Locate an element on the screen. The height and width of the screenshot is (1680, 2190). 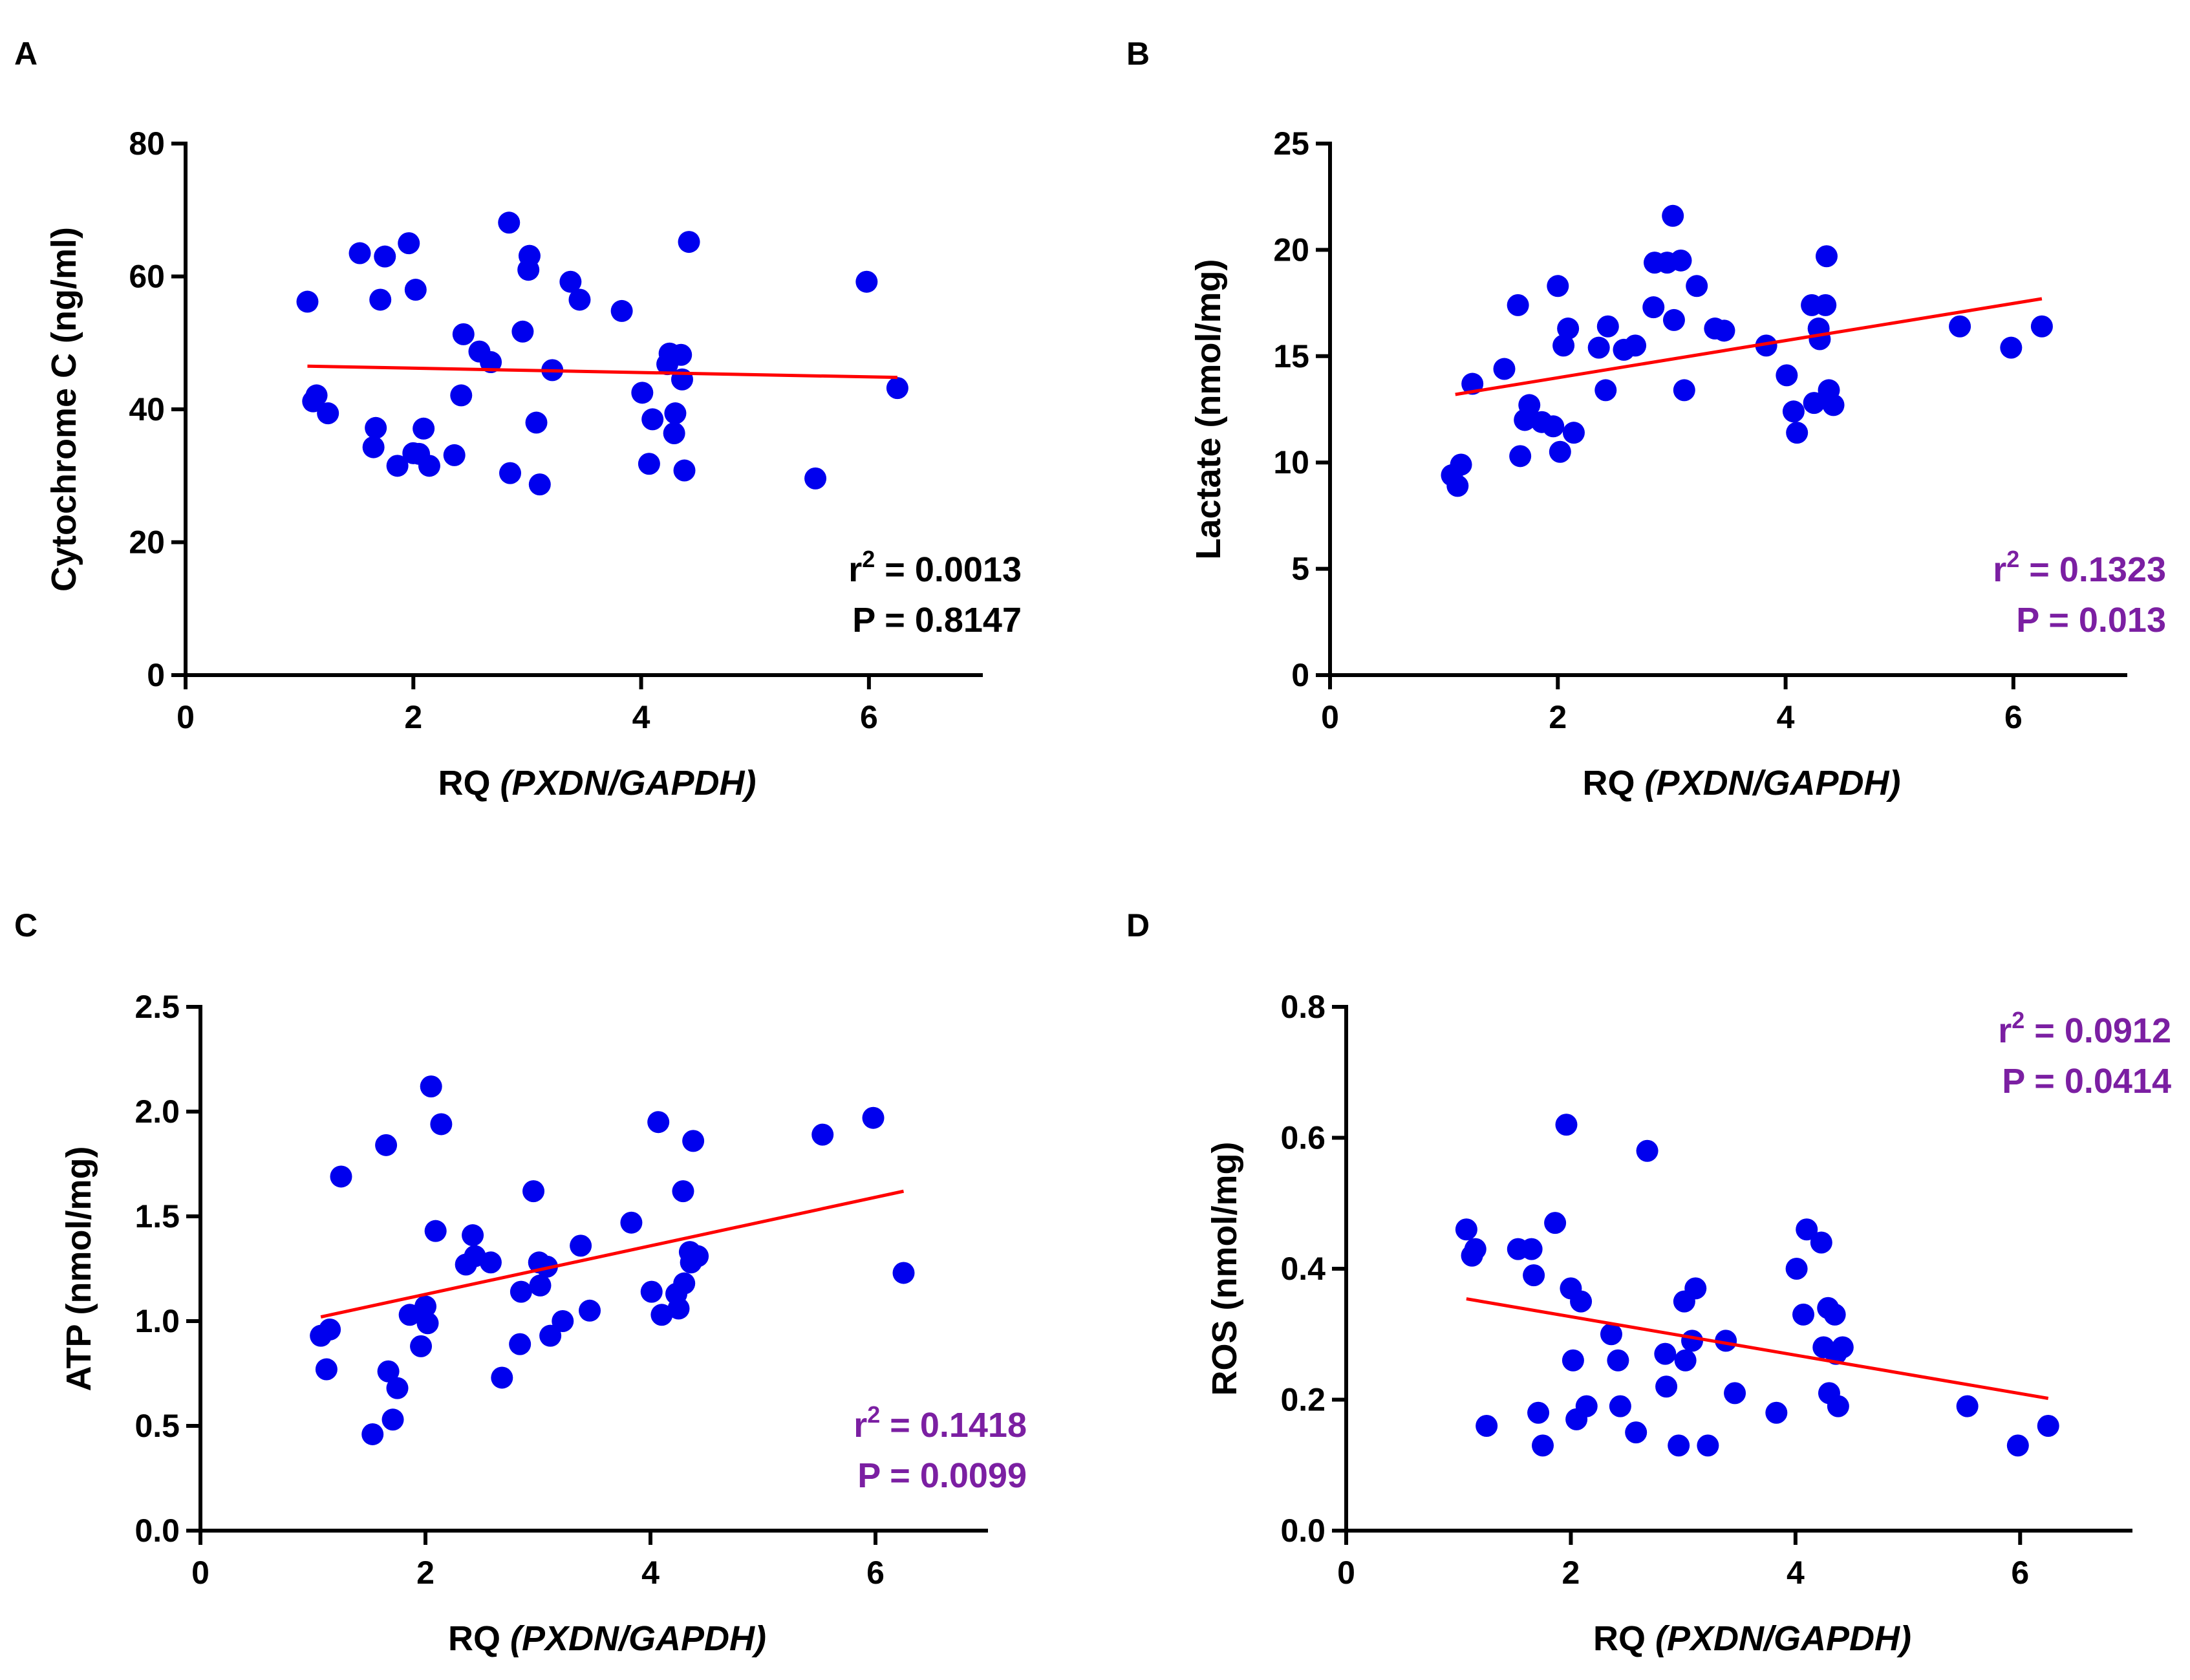
y-tick-label: 15 is located at coordinates (1291, 356).